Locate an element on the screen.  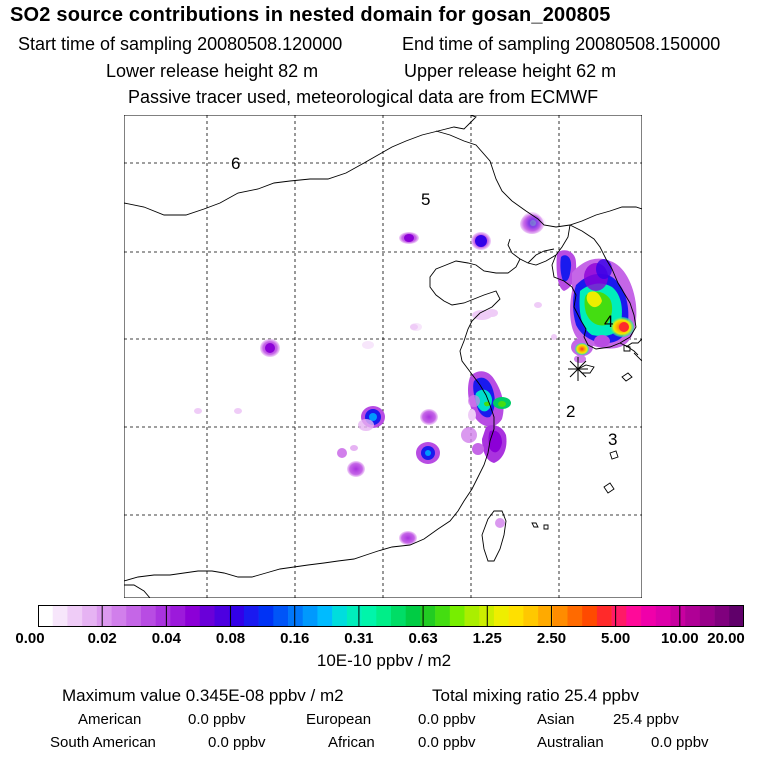
african-label: African is located at coordinates (351, 742).